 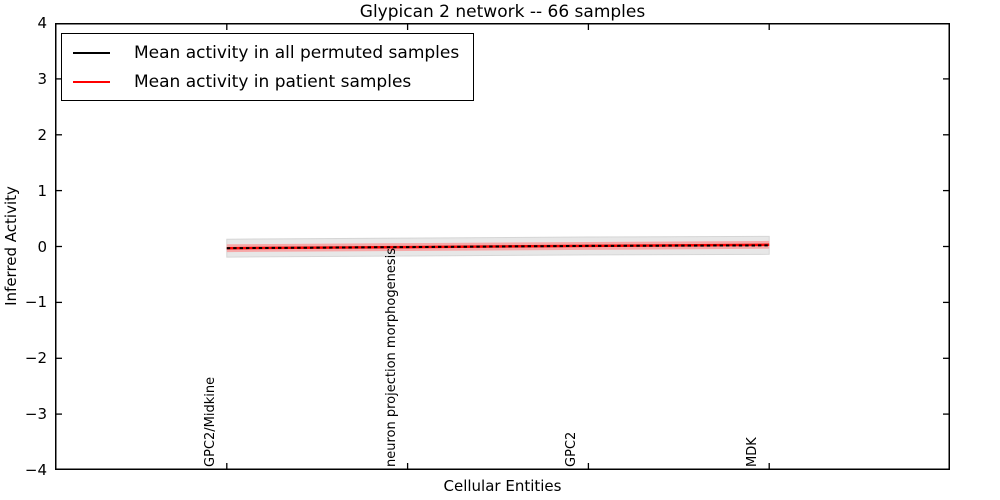 I want to click on y-tick-label: 0, so click(x=42, y=246).